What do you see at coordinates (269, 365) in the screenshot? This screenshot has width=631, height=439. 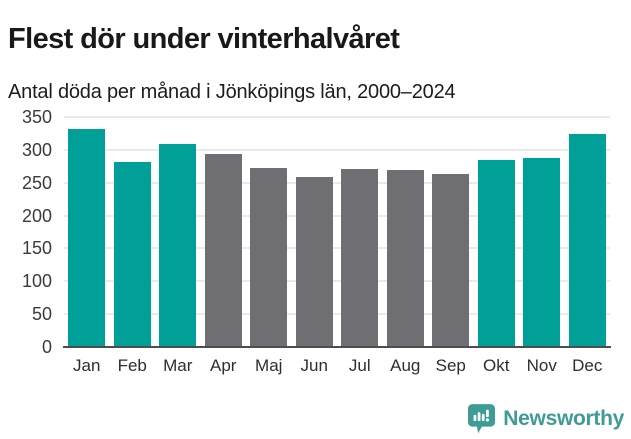 I see `x-tick-label-maj: Maj` at bounding box center [269, 365].